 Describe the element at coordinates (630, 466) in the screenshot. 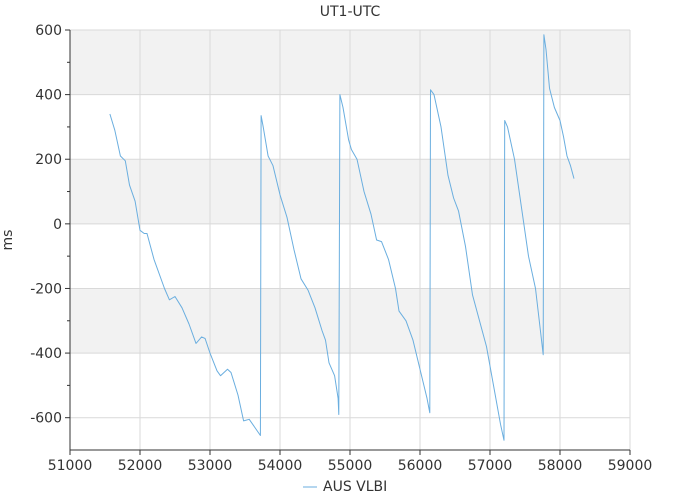

I see `x-tick-label: 59000` at that location.